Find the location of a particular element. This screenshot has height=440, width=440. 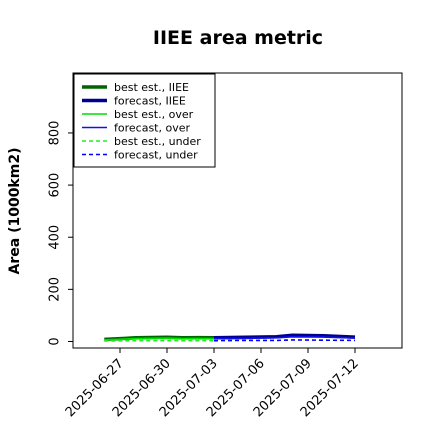

series-layer is located at coordinates (229, 338).